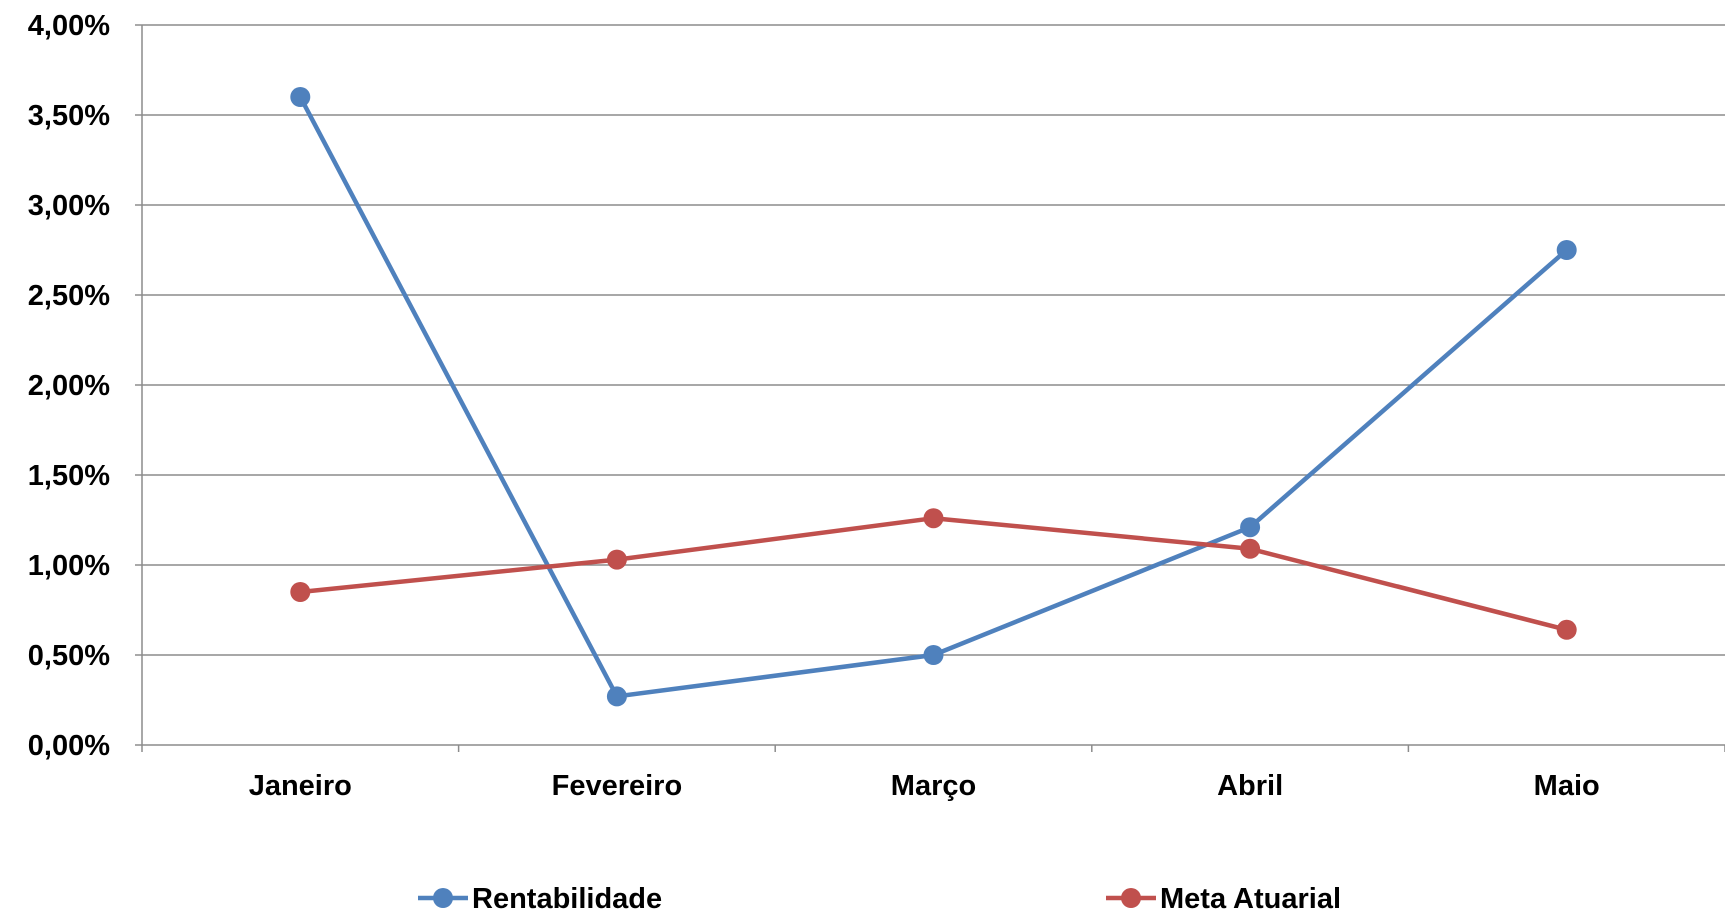  I want to click on y-tick-label: 0,50%, so click(69, 656).